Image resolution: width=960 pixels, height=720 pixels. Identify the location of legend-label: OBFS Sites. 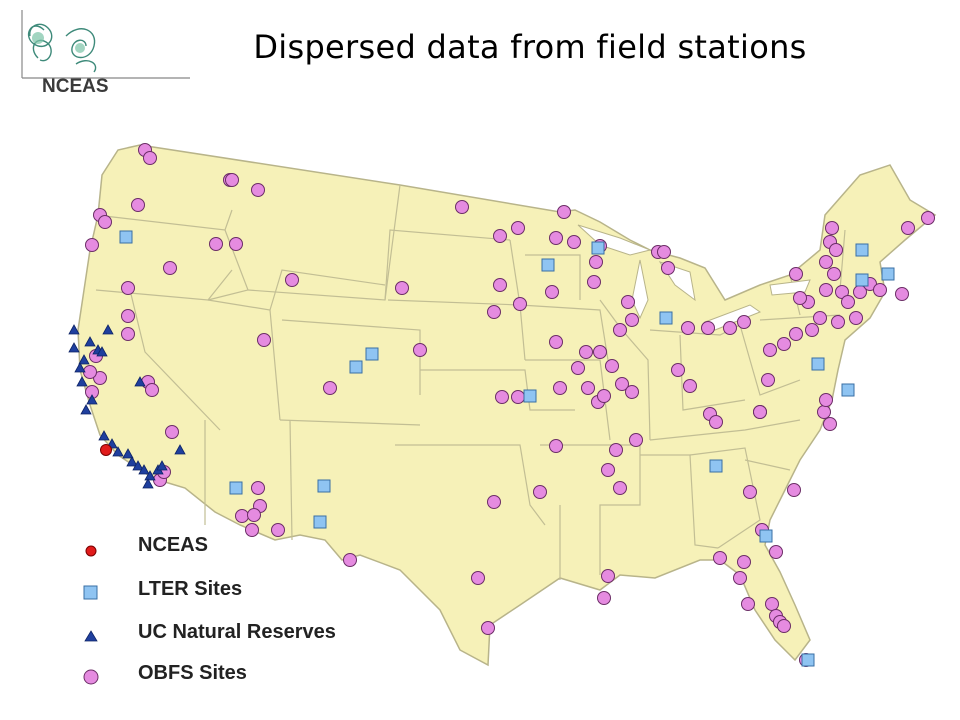
(192, 673).